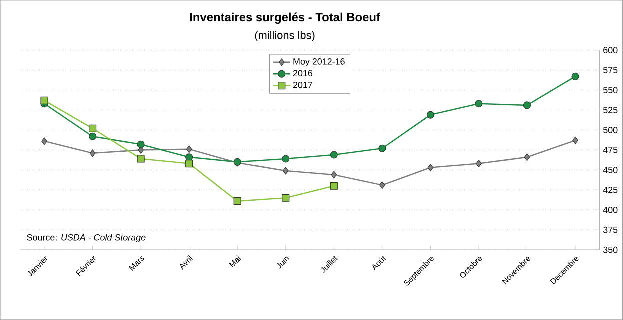 The image size is (623, 320). Describe the element at coordinates (610, 170) in the screenshot. I see `y-tick-label: 450` at that location.